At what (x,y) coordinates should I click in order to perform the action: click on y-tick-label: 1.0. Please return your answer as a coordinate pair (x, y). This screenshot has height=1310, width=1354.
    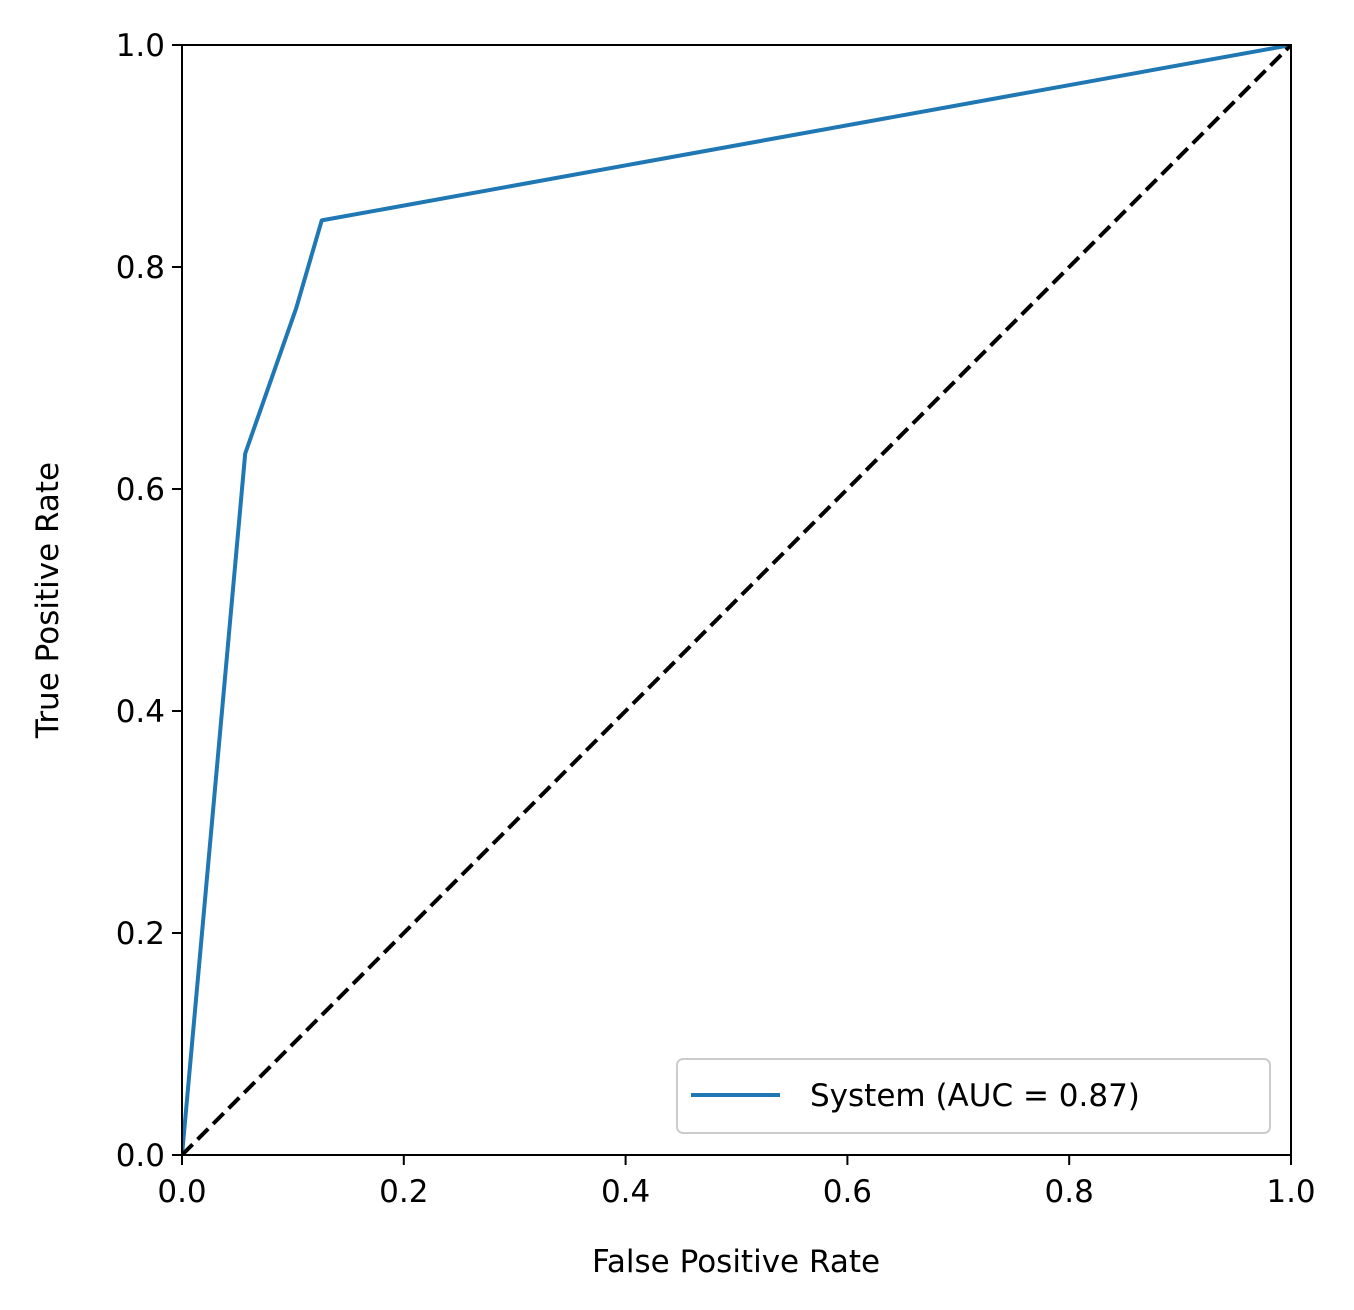
    Looking at the image, I should click on (140, 46).